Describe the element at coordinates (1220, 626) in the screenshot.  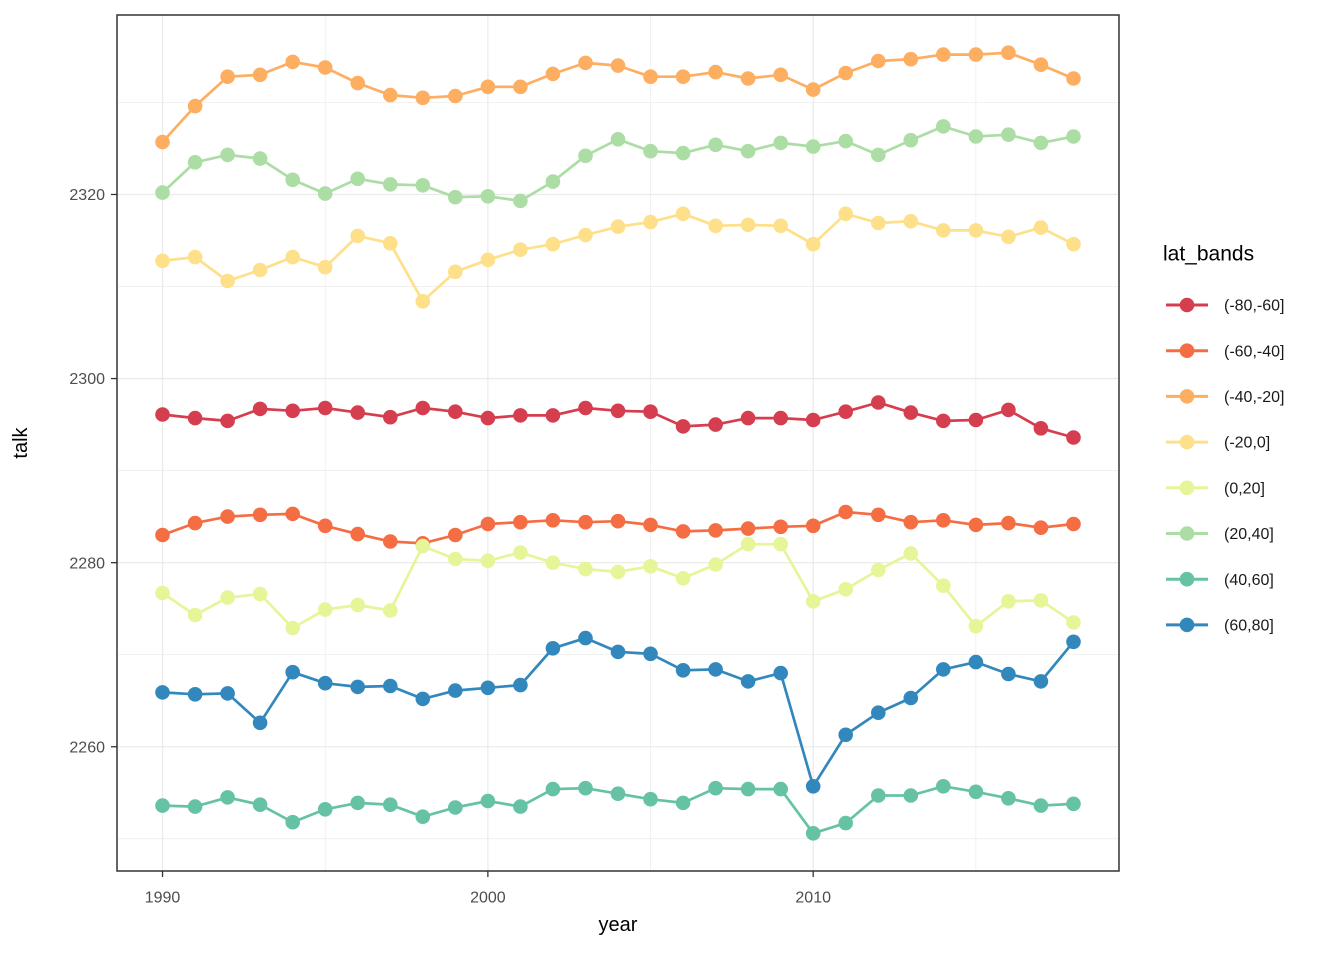
I see `legend-item-(60,80]: (60,80]` at that location.